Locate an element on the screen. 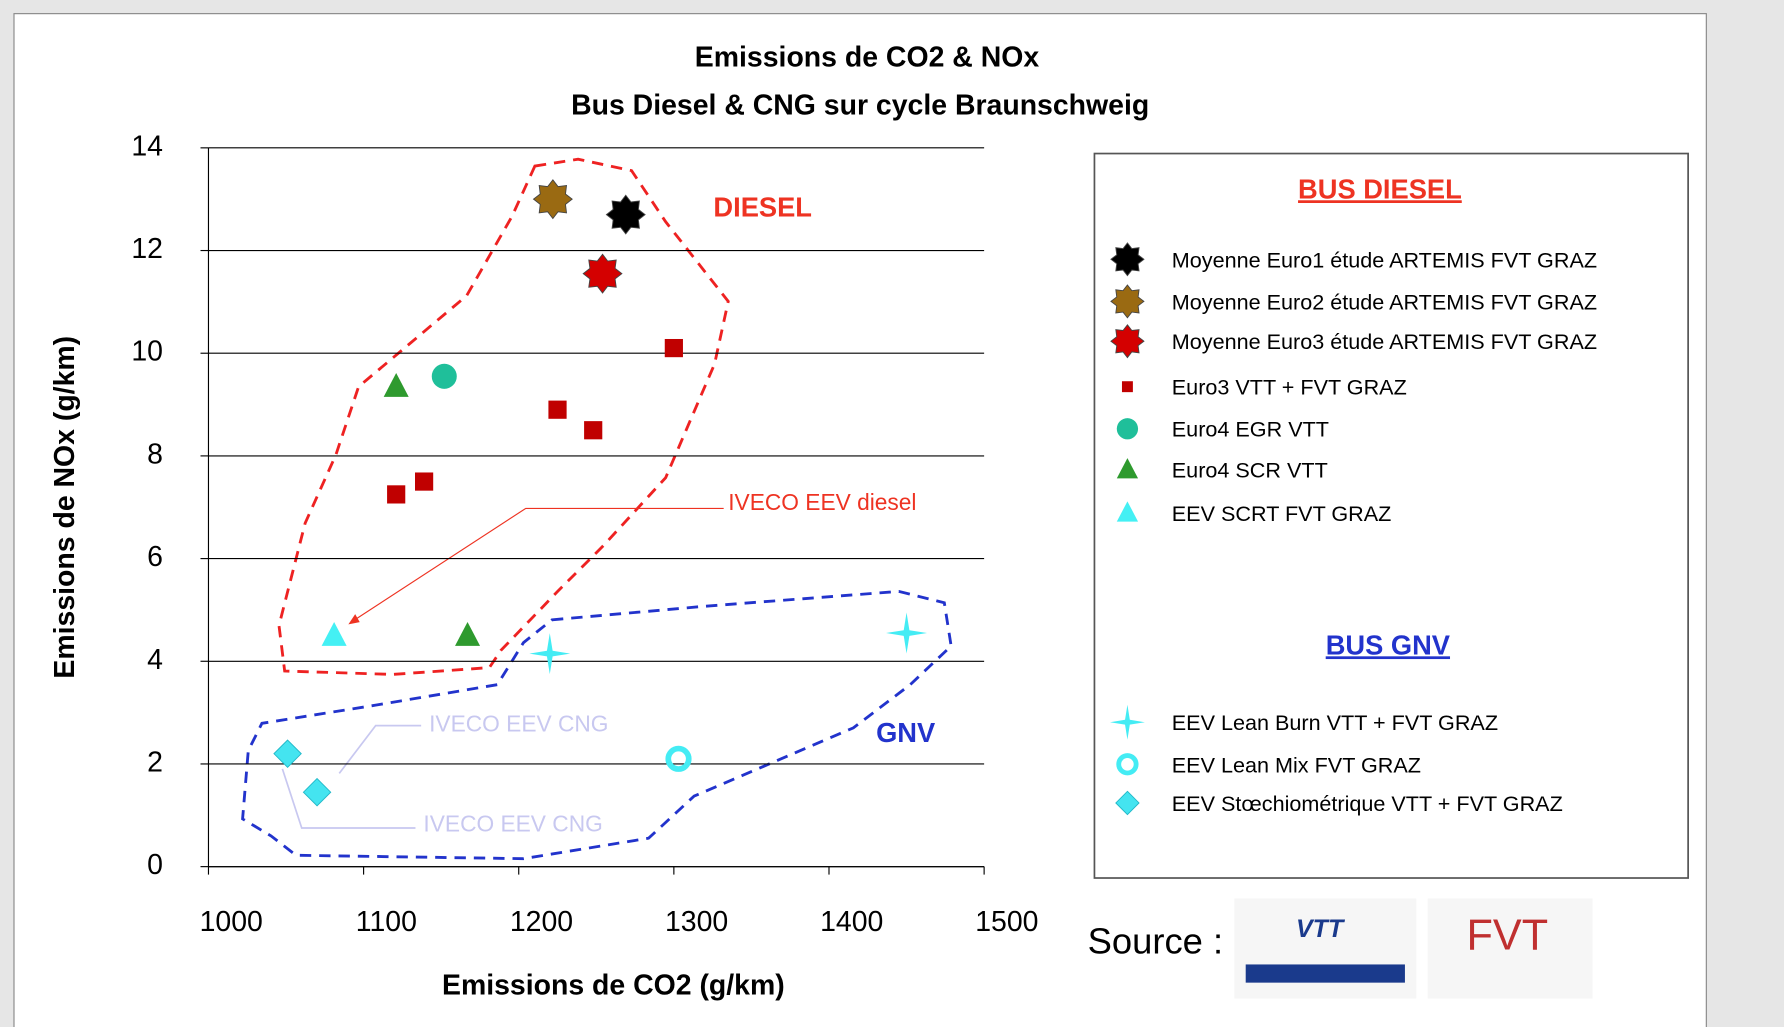  y-tick-label: 4 is located at coordinates (155, 660).